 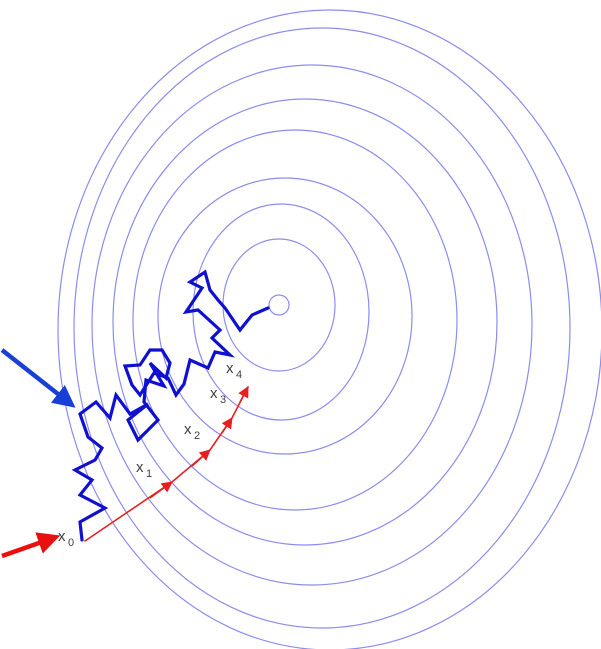 I want to click on label-subscript: 3, so click(x=223, y=400).